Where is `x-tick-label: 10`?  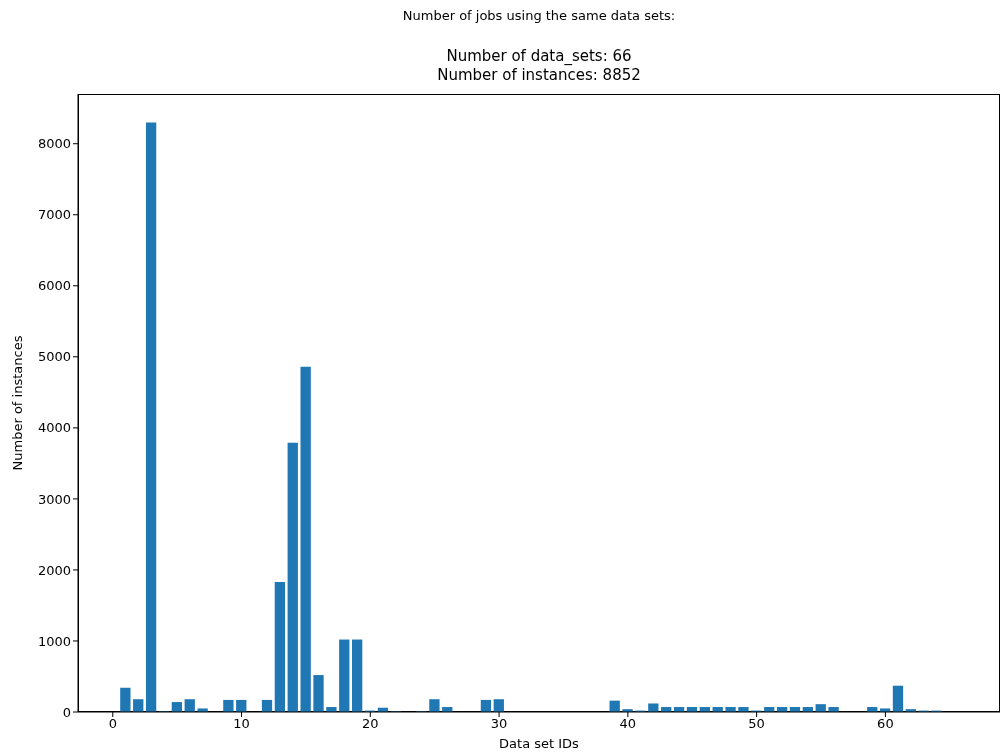
x-tick-label: 10 is located at coordinates (241, 724).